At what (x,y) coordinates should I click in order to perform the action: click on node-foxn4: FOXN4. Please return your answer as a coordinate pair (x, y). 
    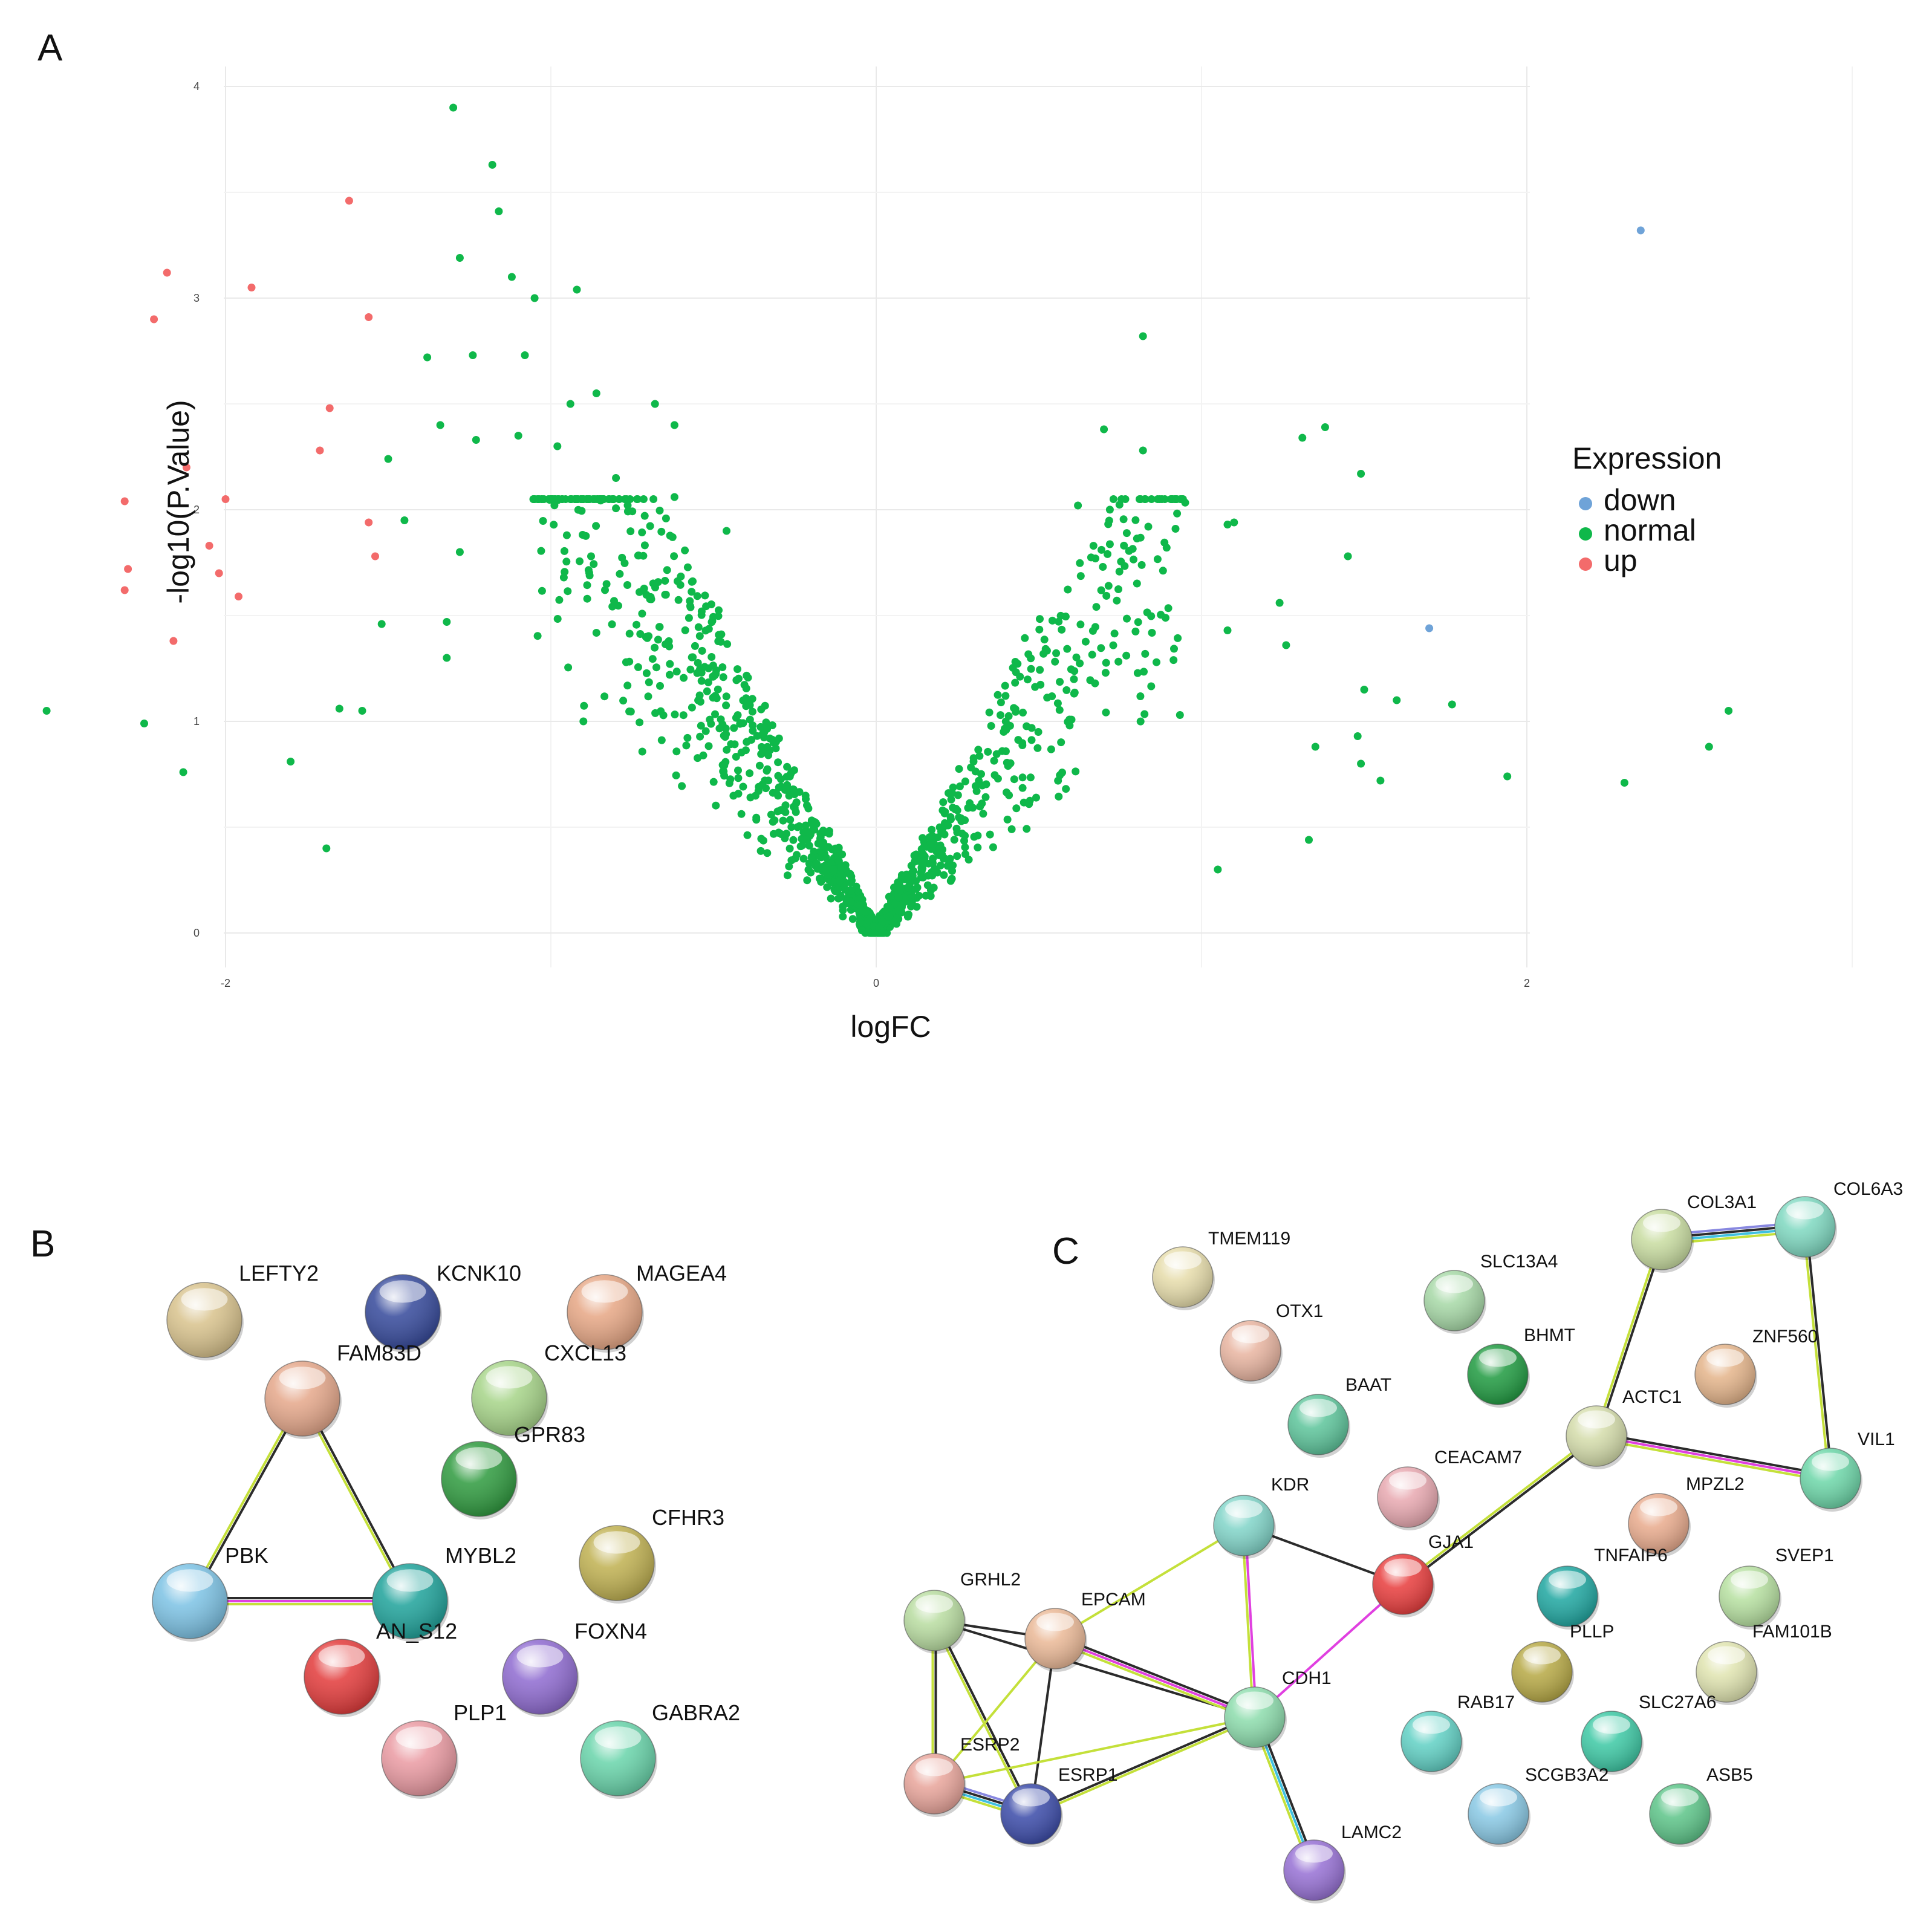
    Looking at the image, I should click on (575, 1668).